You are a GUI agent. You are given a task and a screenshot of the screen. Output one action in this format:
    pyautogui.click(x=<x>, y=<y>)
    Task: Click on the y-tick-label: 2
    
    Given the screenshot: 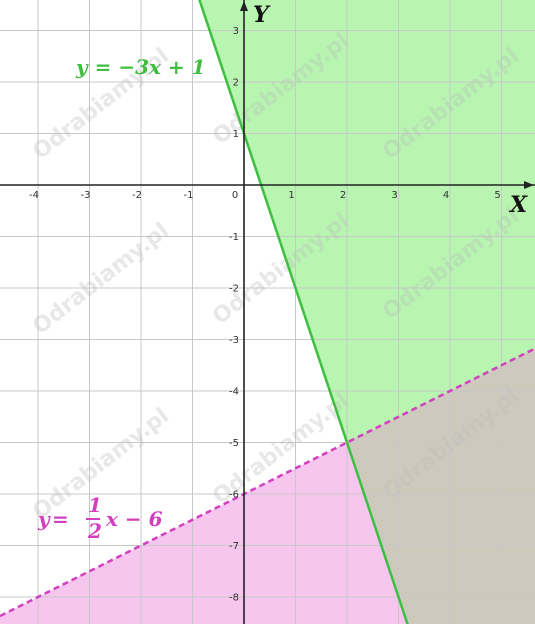 What is the action you would take?
    pyautogui.click(x=236, y=83)
    